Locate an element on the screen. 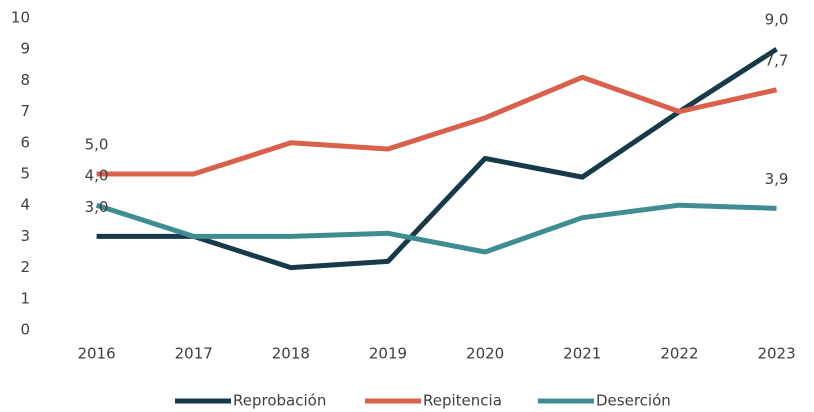 Image resolution: width=814 pixels, height=412 pixels. data-label: 3,0 is located at coordinates (97, 207).